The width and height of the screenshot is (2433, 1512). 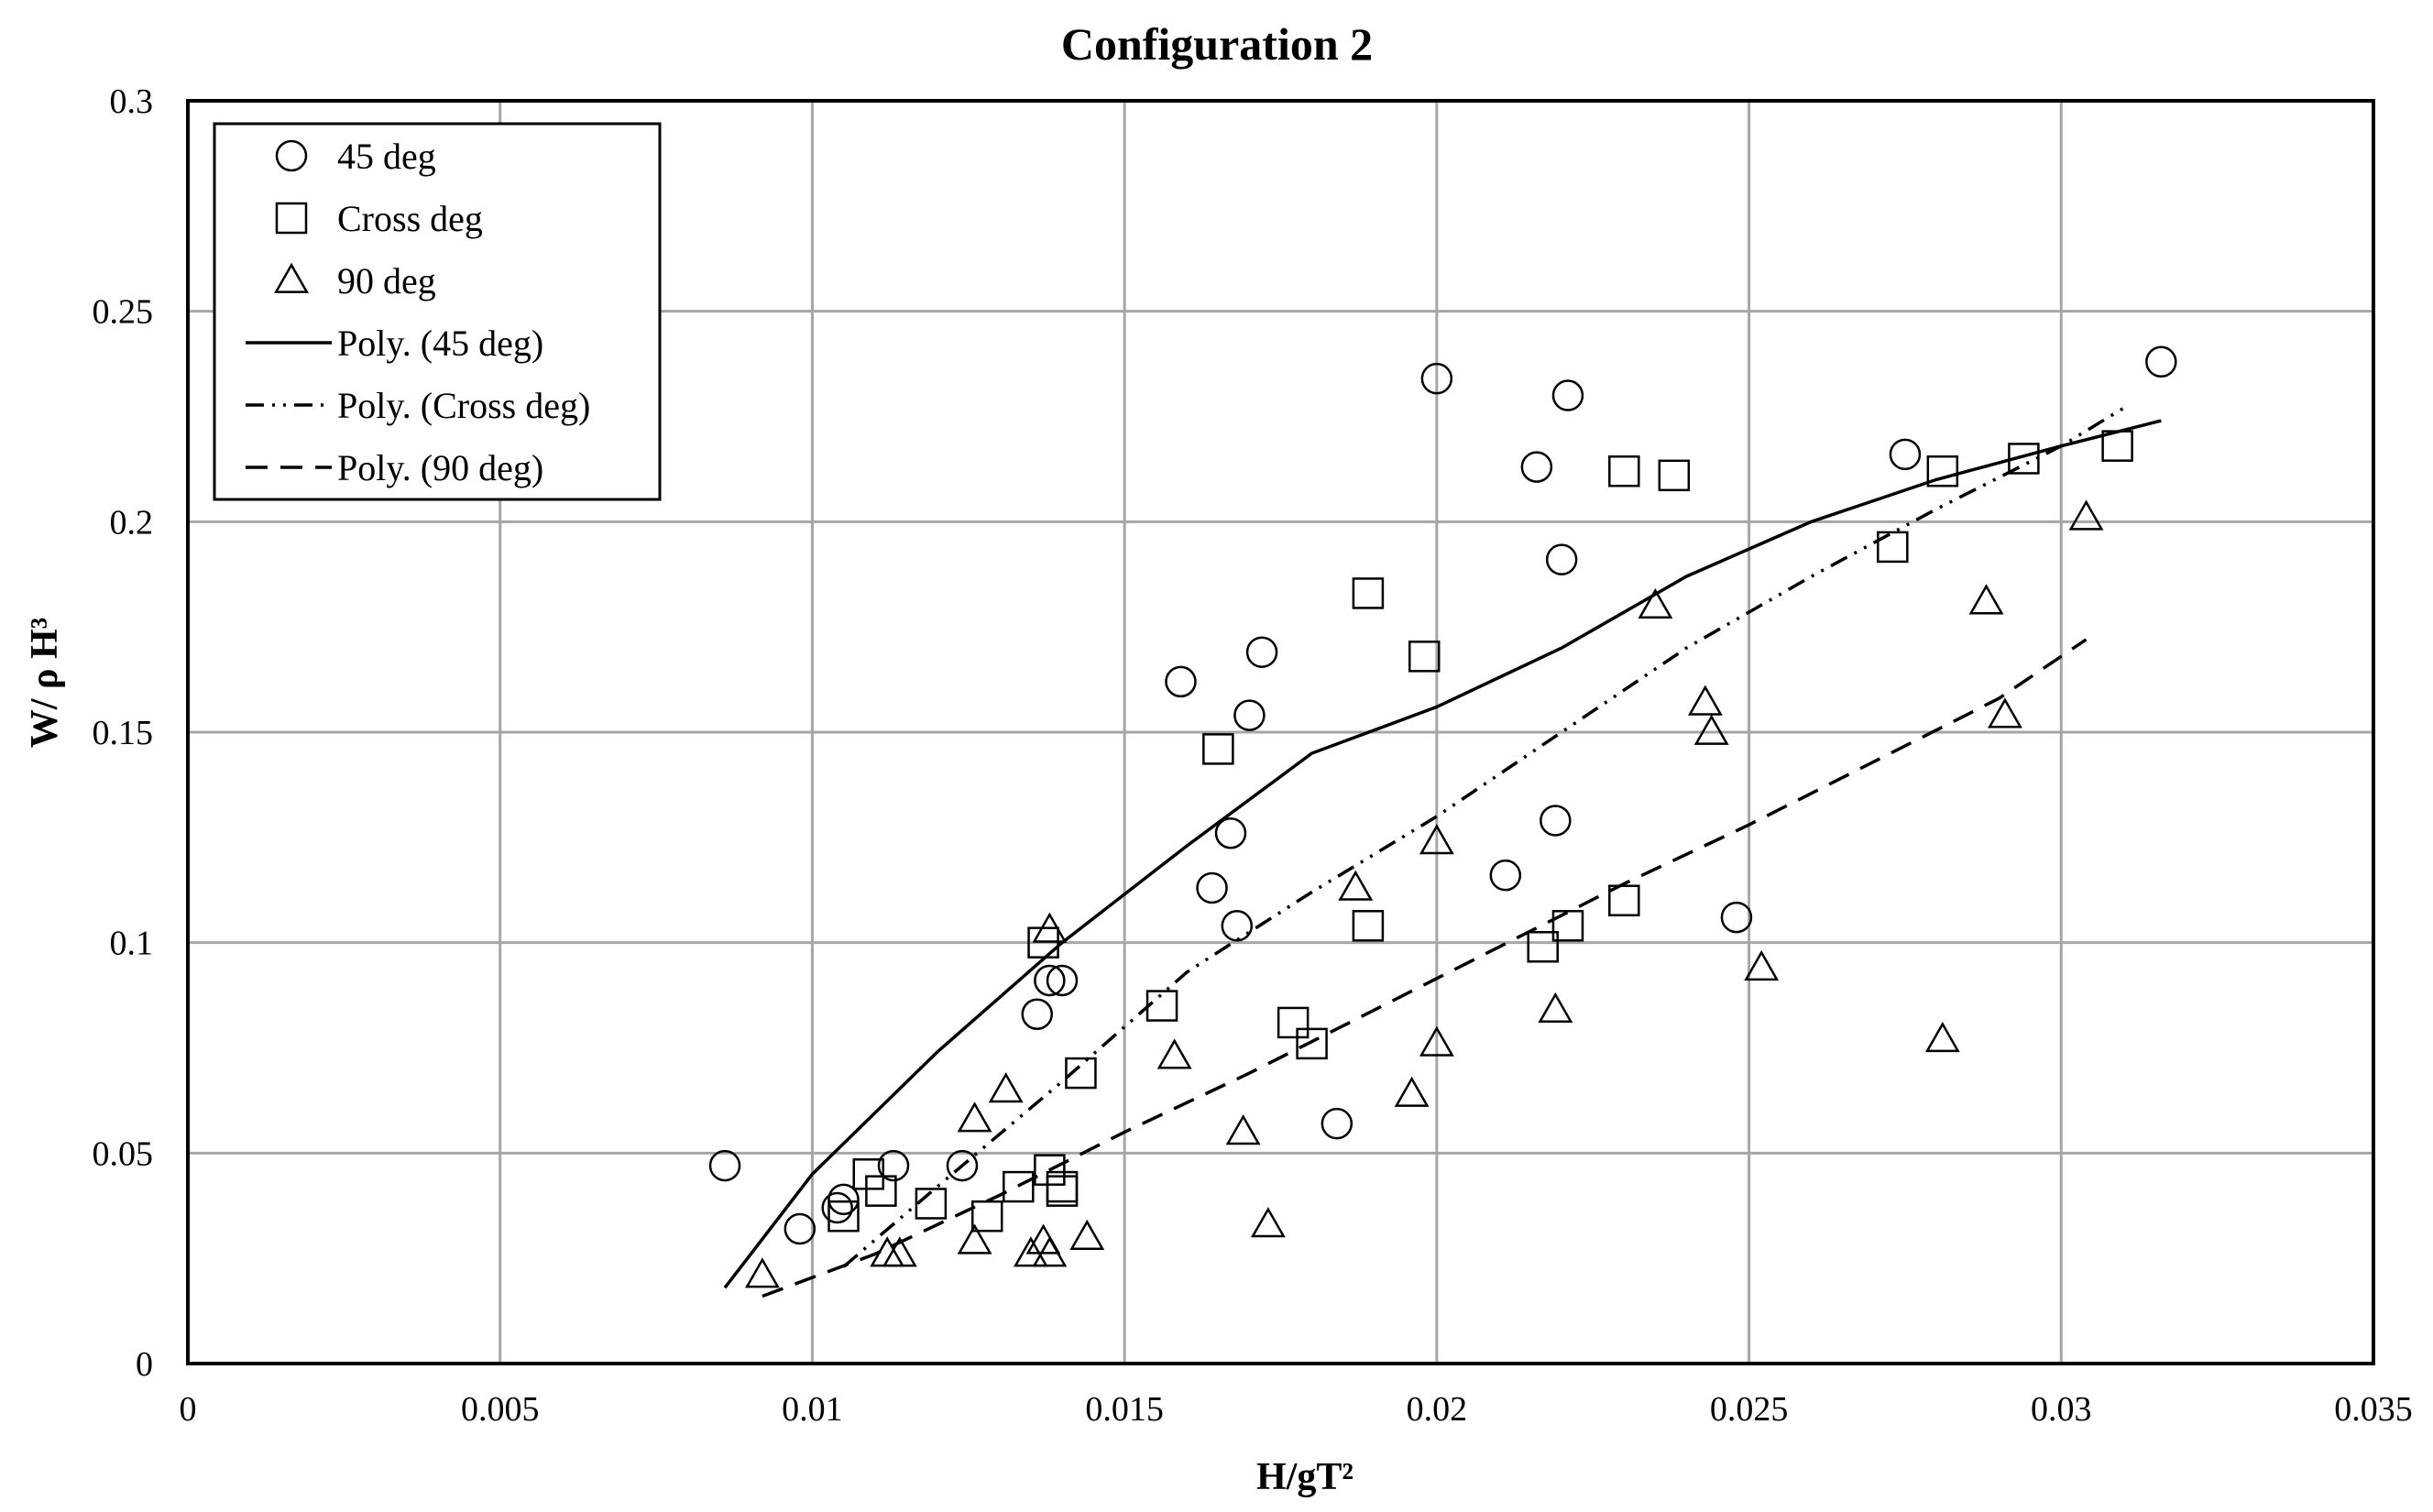 What do you see at coordinates (123, 312) in the screenshot?
I see `y-tick-label: 0.25` at bounding box center [123, 312].